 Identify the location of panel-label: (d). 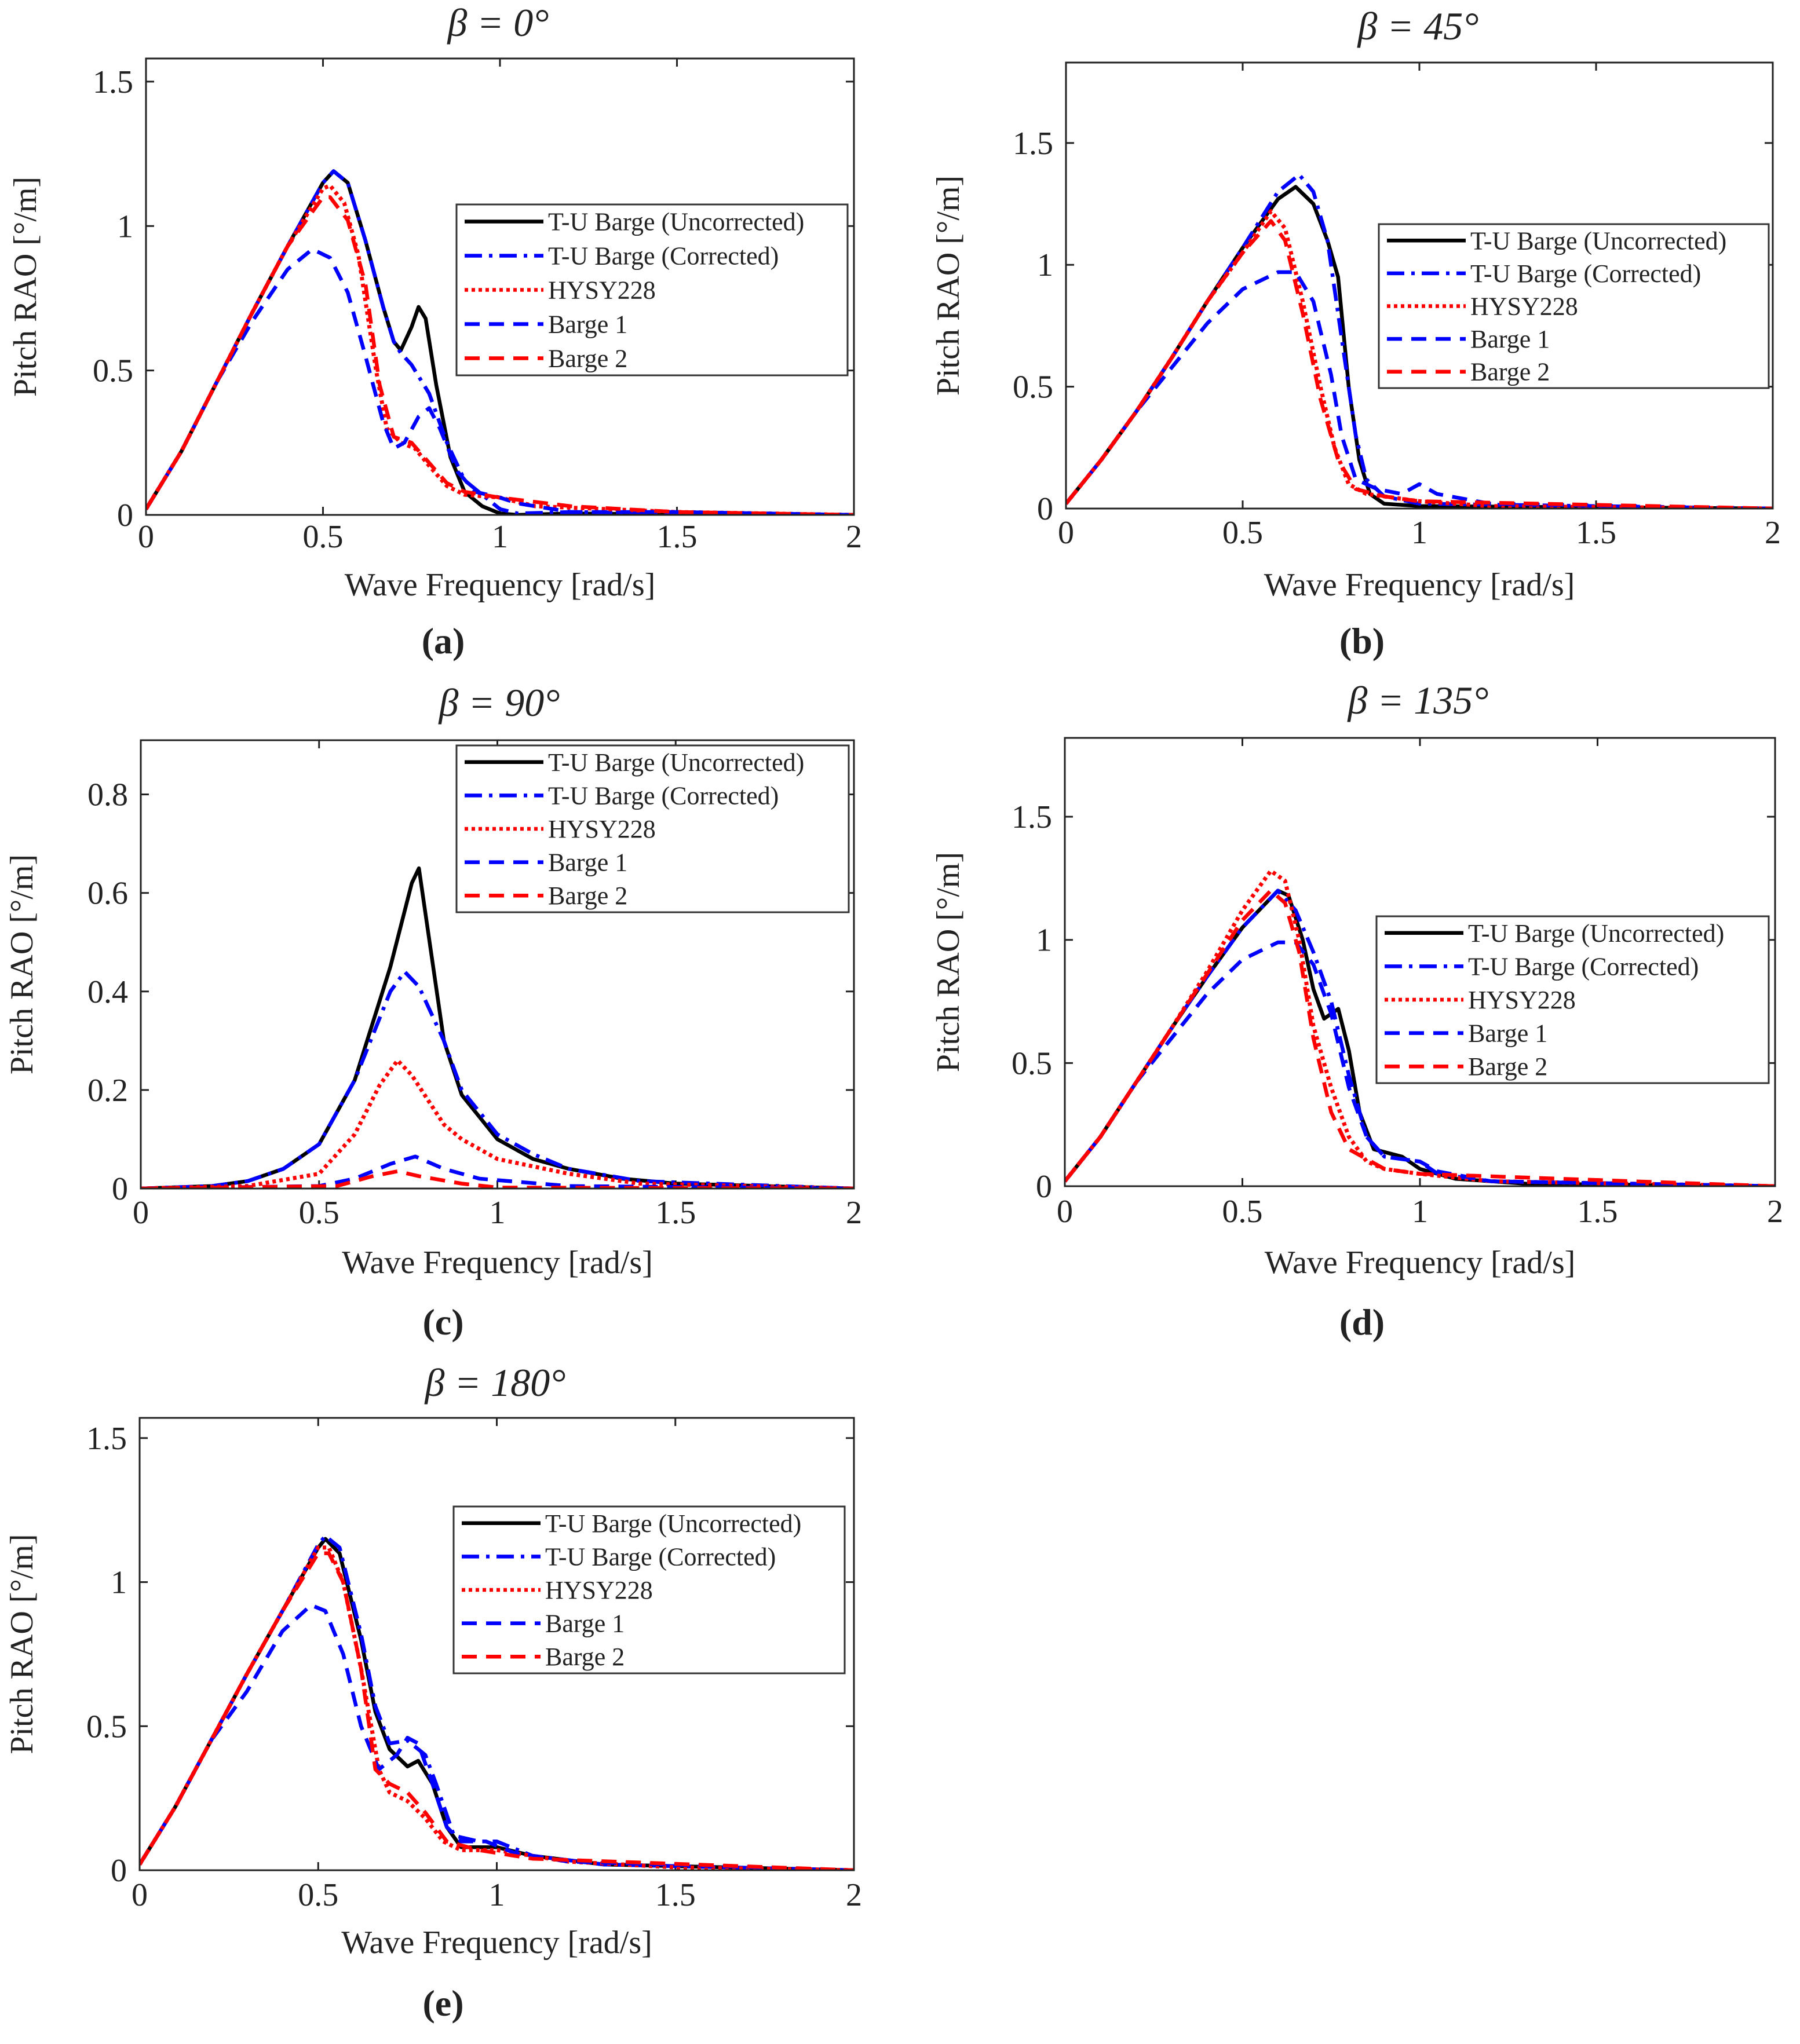
(1362, 1322).